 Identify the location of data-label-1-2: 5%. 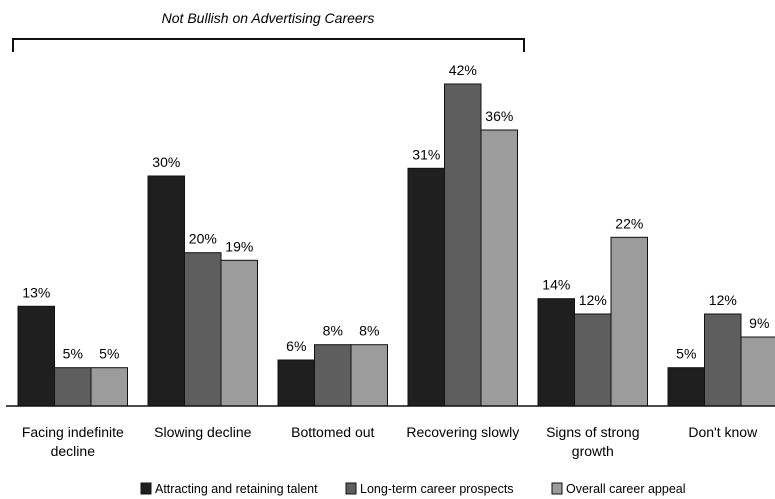
(73, 354).